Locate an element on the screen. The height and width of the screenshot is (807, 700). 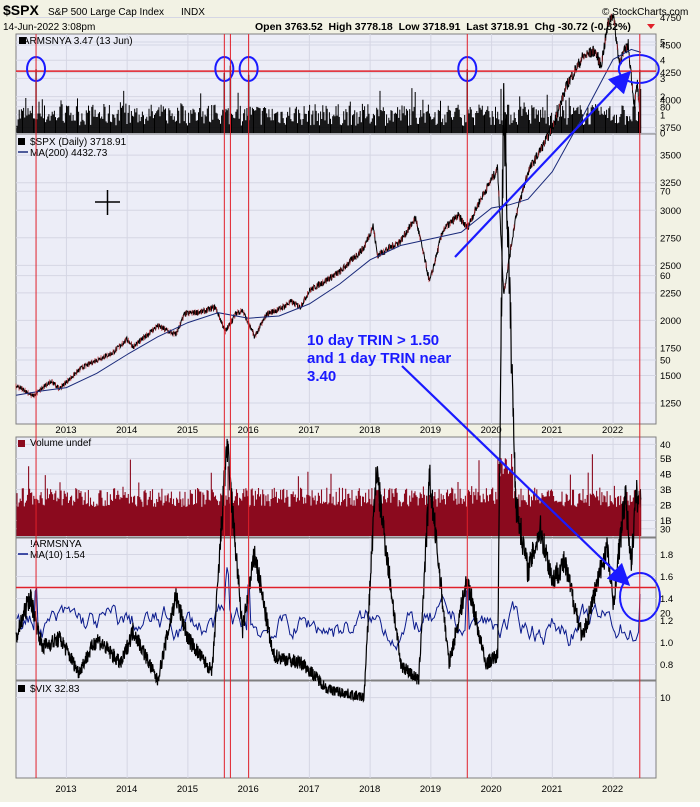
vix-series-label: $VIX 32.83 is located at coordinates (55, 689).